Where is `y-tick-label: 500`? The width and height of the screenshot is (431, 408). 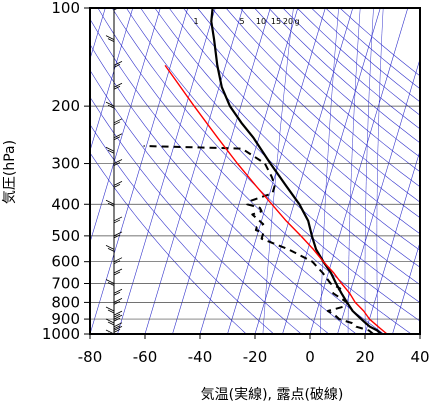 y-tick-label: 500 is located at coordinates (65, 236).